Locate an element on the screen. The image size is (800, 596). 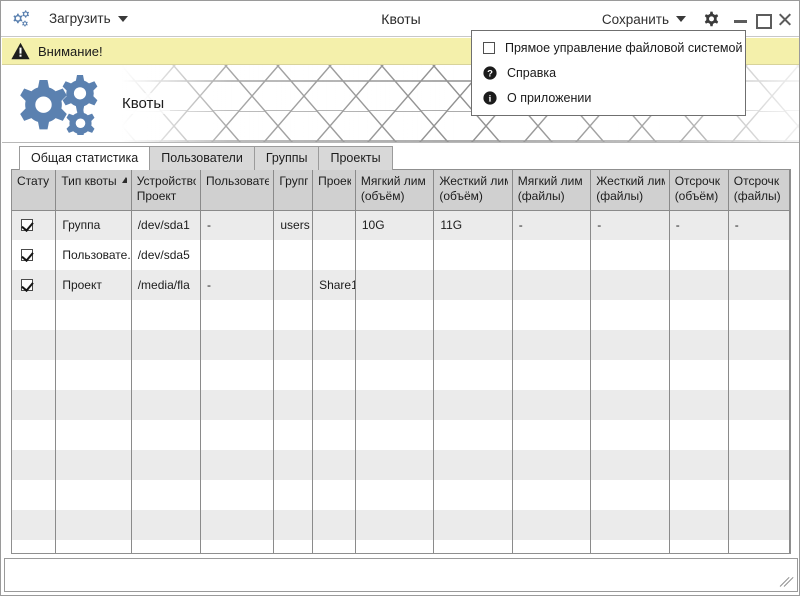
table-row: Пользовате./dev/sda5 is located at coordinates (401, 255).